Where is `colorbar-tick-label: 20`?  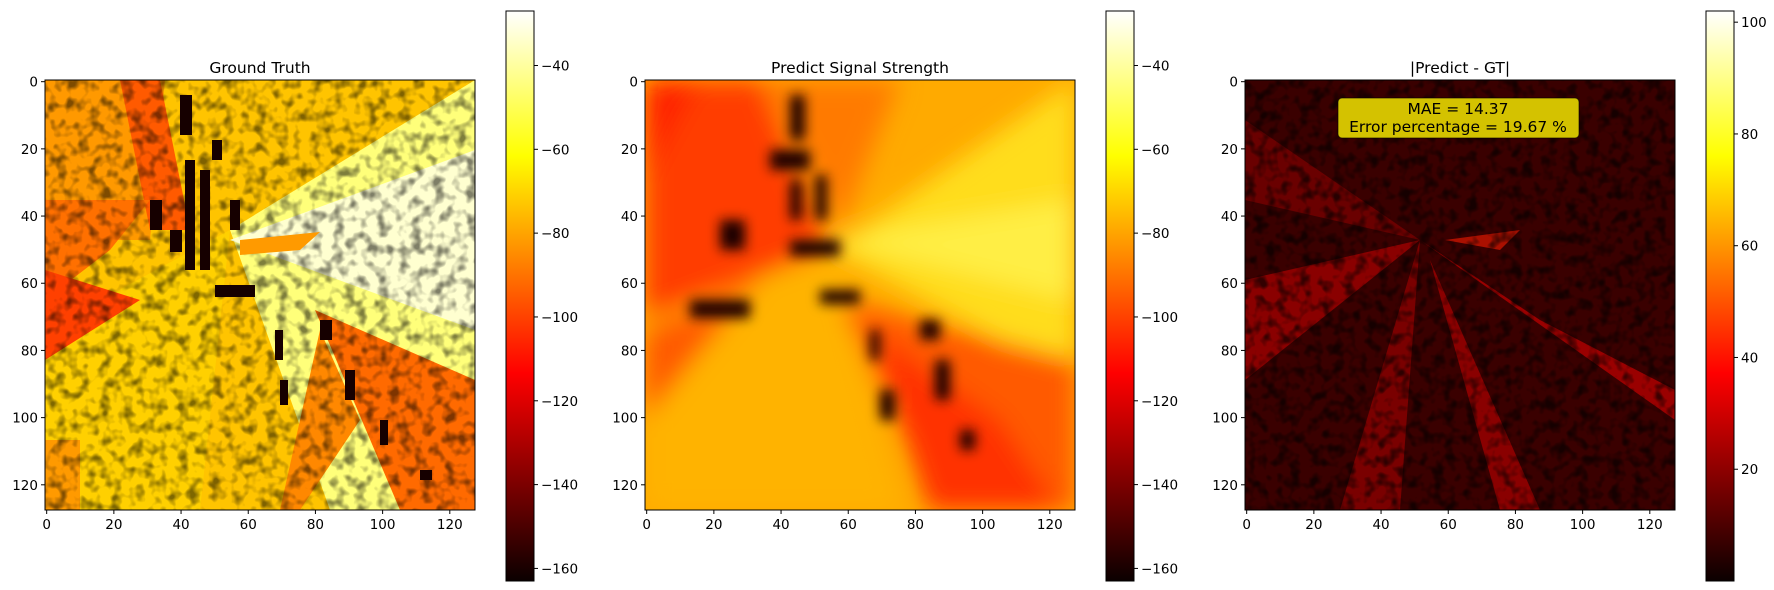
colorbar-tick-label: 20 is located at coordinates (1749, 470).